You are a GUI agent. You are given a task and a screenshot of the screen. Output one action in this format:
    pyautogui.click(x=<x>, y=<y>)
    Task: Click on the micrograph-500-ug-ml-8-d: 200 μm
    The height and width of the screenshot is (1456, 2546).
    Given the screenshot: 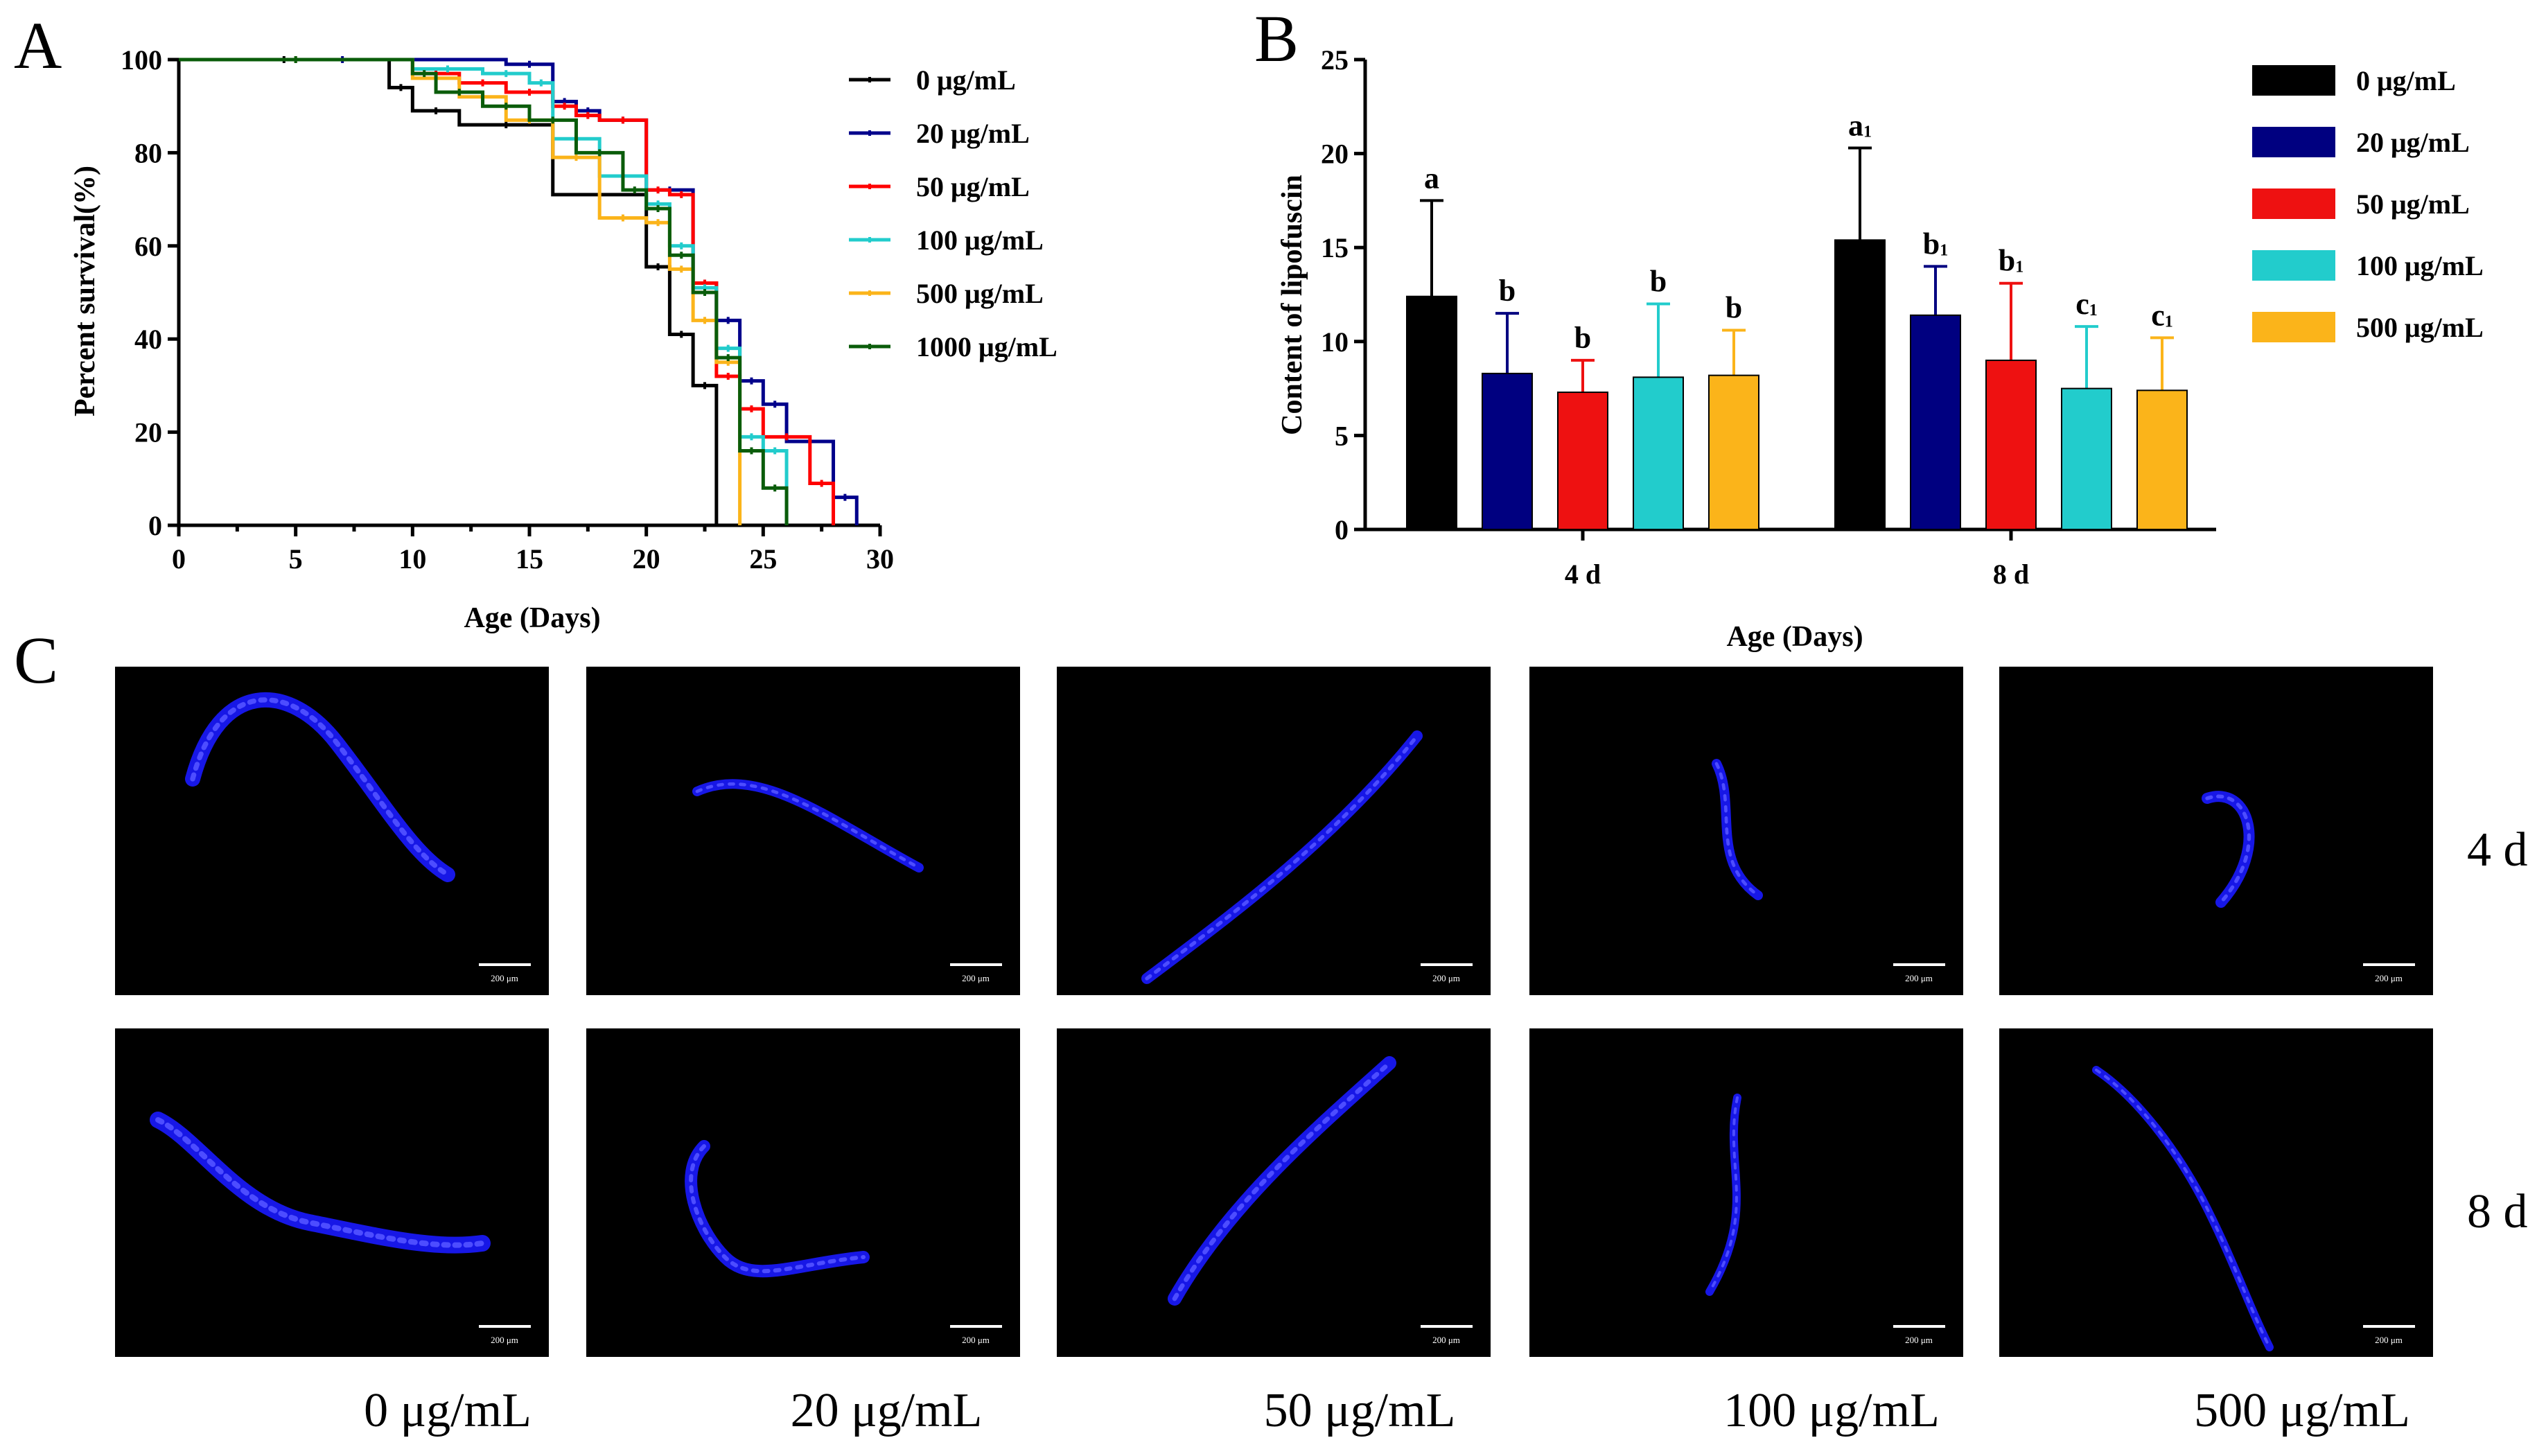 What is the action you would take?
    pyautogui.click(x=2216, y=1192)
    